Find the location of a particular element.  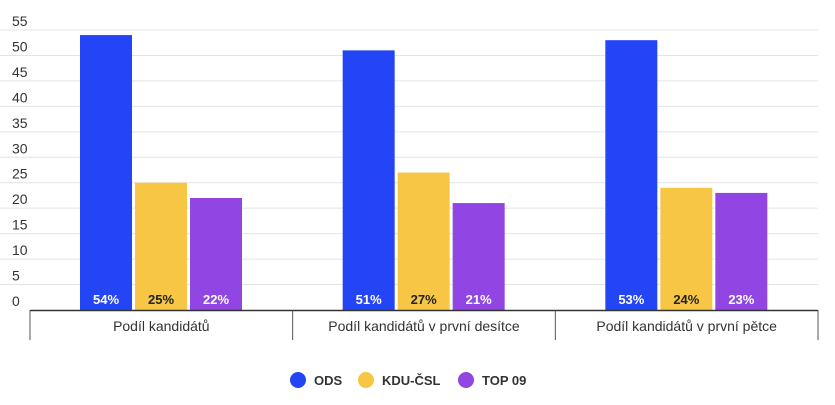

y-tick-label: 45 is located at coordinates (20, 72).